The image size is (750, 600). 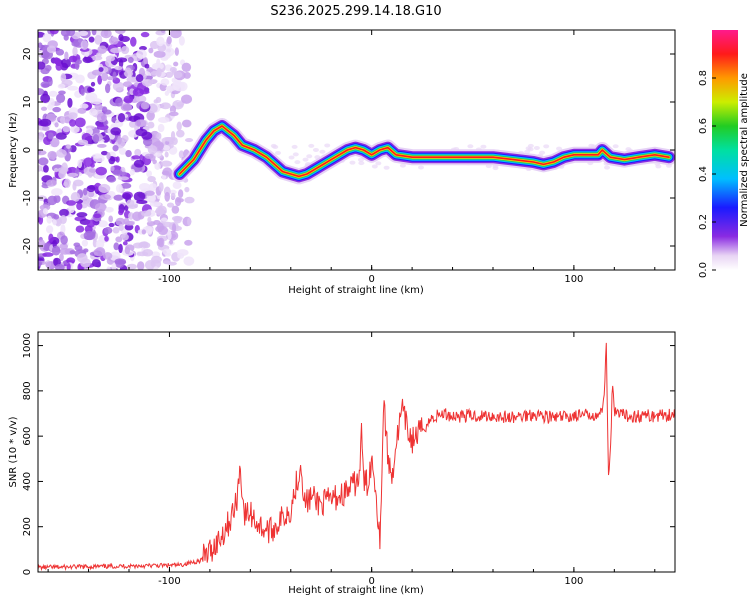 I want to click on snr-x-tick-label: 0, so click(x=371, y=581).